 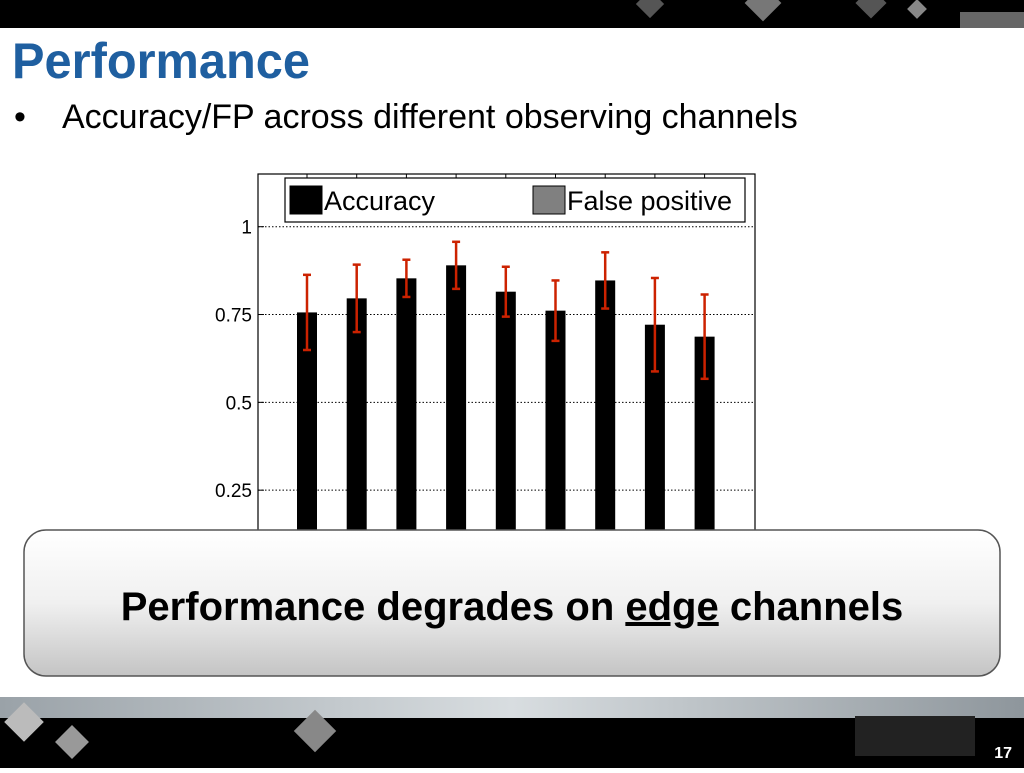 What do you see at coordinates (246, 228) in the screenshot?
I see `y-tick-label: 1` at bounding box center [246, 228].